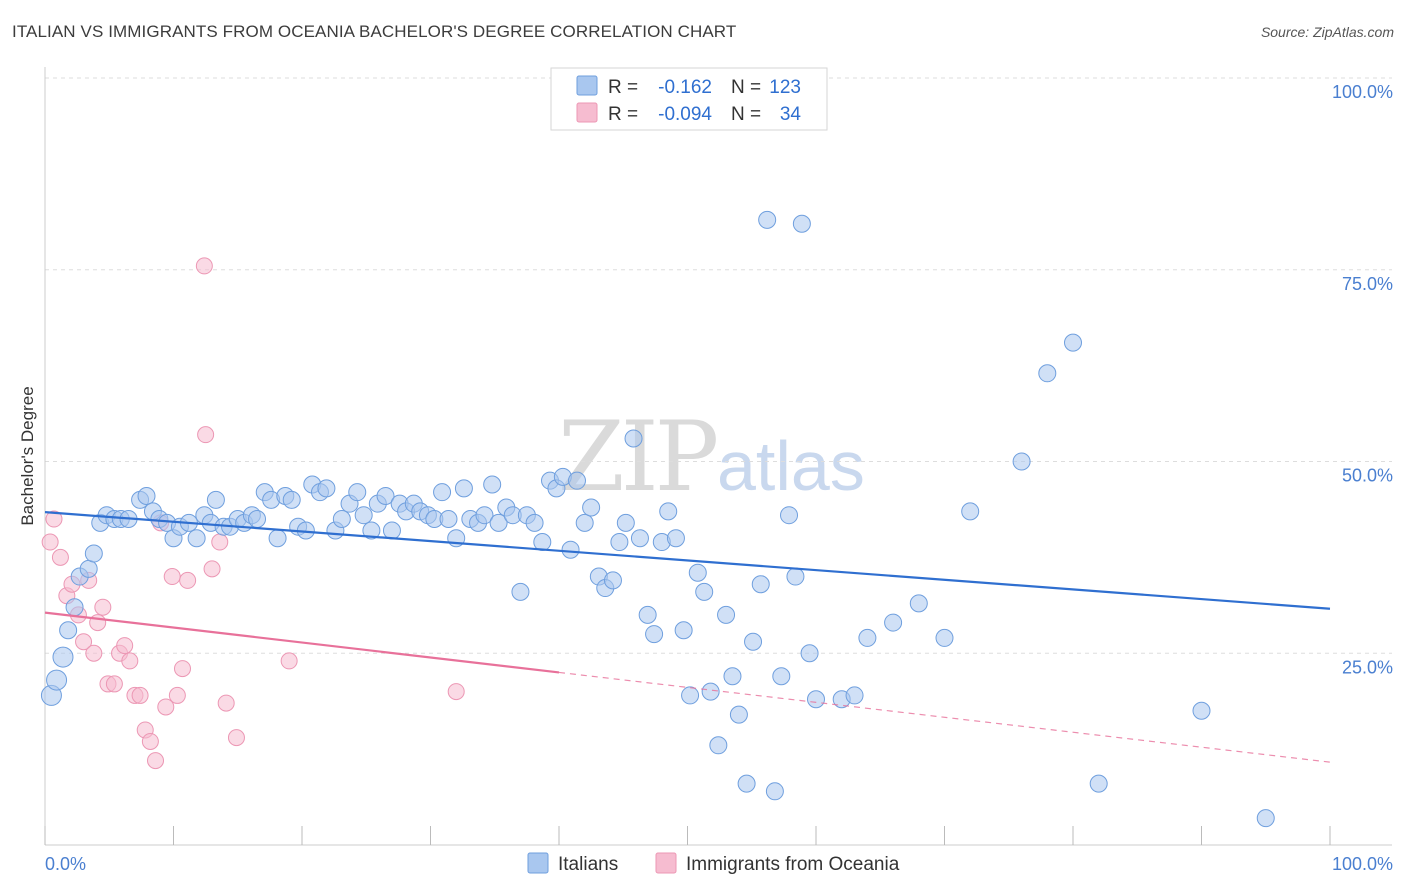 This screenshot has height=892, width=1406. What do you see at coordinates (27, 455) in the screenshot?
I see `y-axis-title: Bachelor's Degree` at bounding box center [27, 455].